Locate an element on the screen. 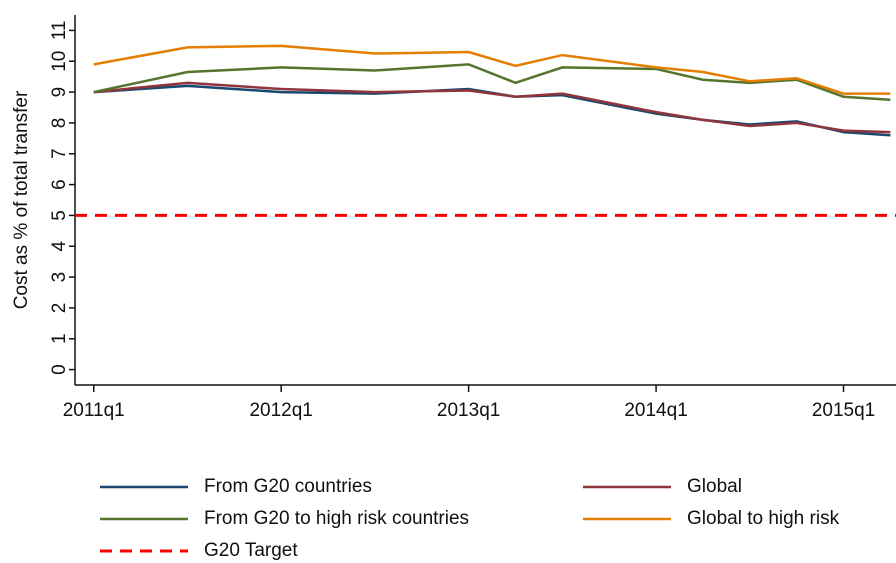  y-tick-label: 4 is located at coordinates (59, 246).